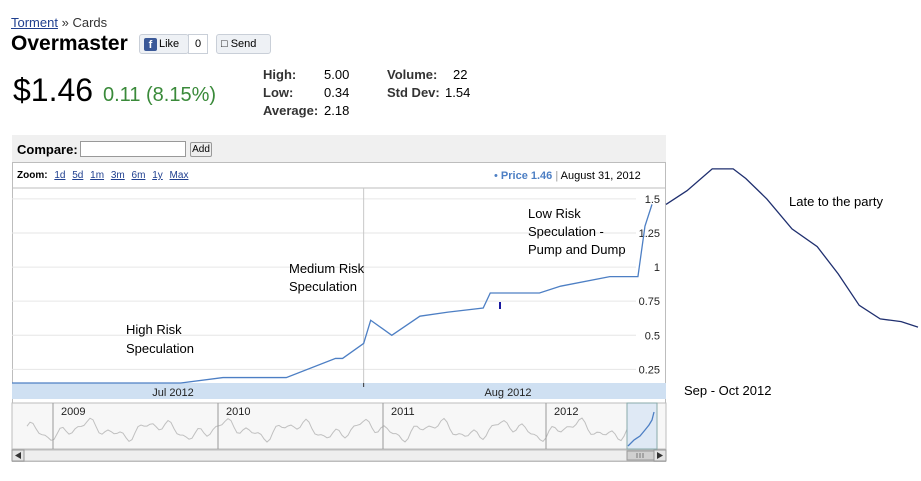  Describe the element at coordinates (169, 44) in the screenshot. I see `like-label: Like` at that location.